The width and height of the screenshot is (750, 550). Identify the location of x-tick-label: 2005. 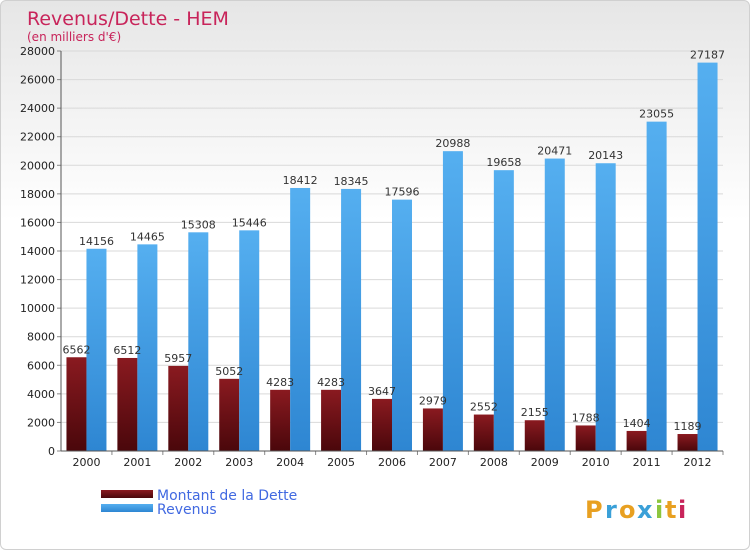
(341, 462).